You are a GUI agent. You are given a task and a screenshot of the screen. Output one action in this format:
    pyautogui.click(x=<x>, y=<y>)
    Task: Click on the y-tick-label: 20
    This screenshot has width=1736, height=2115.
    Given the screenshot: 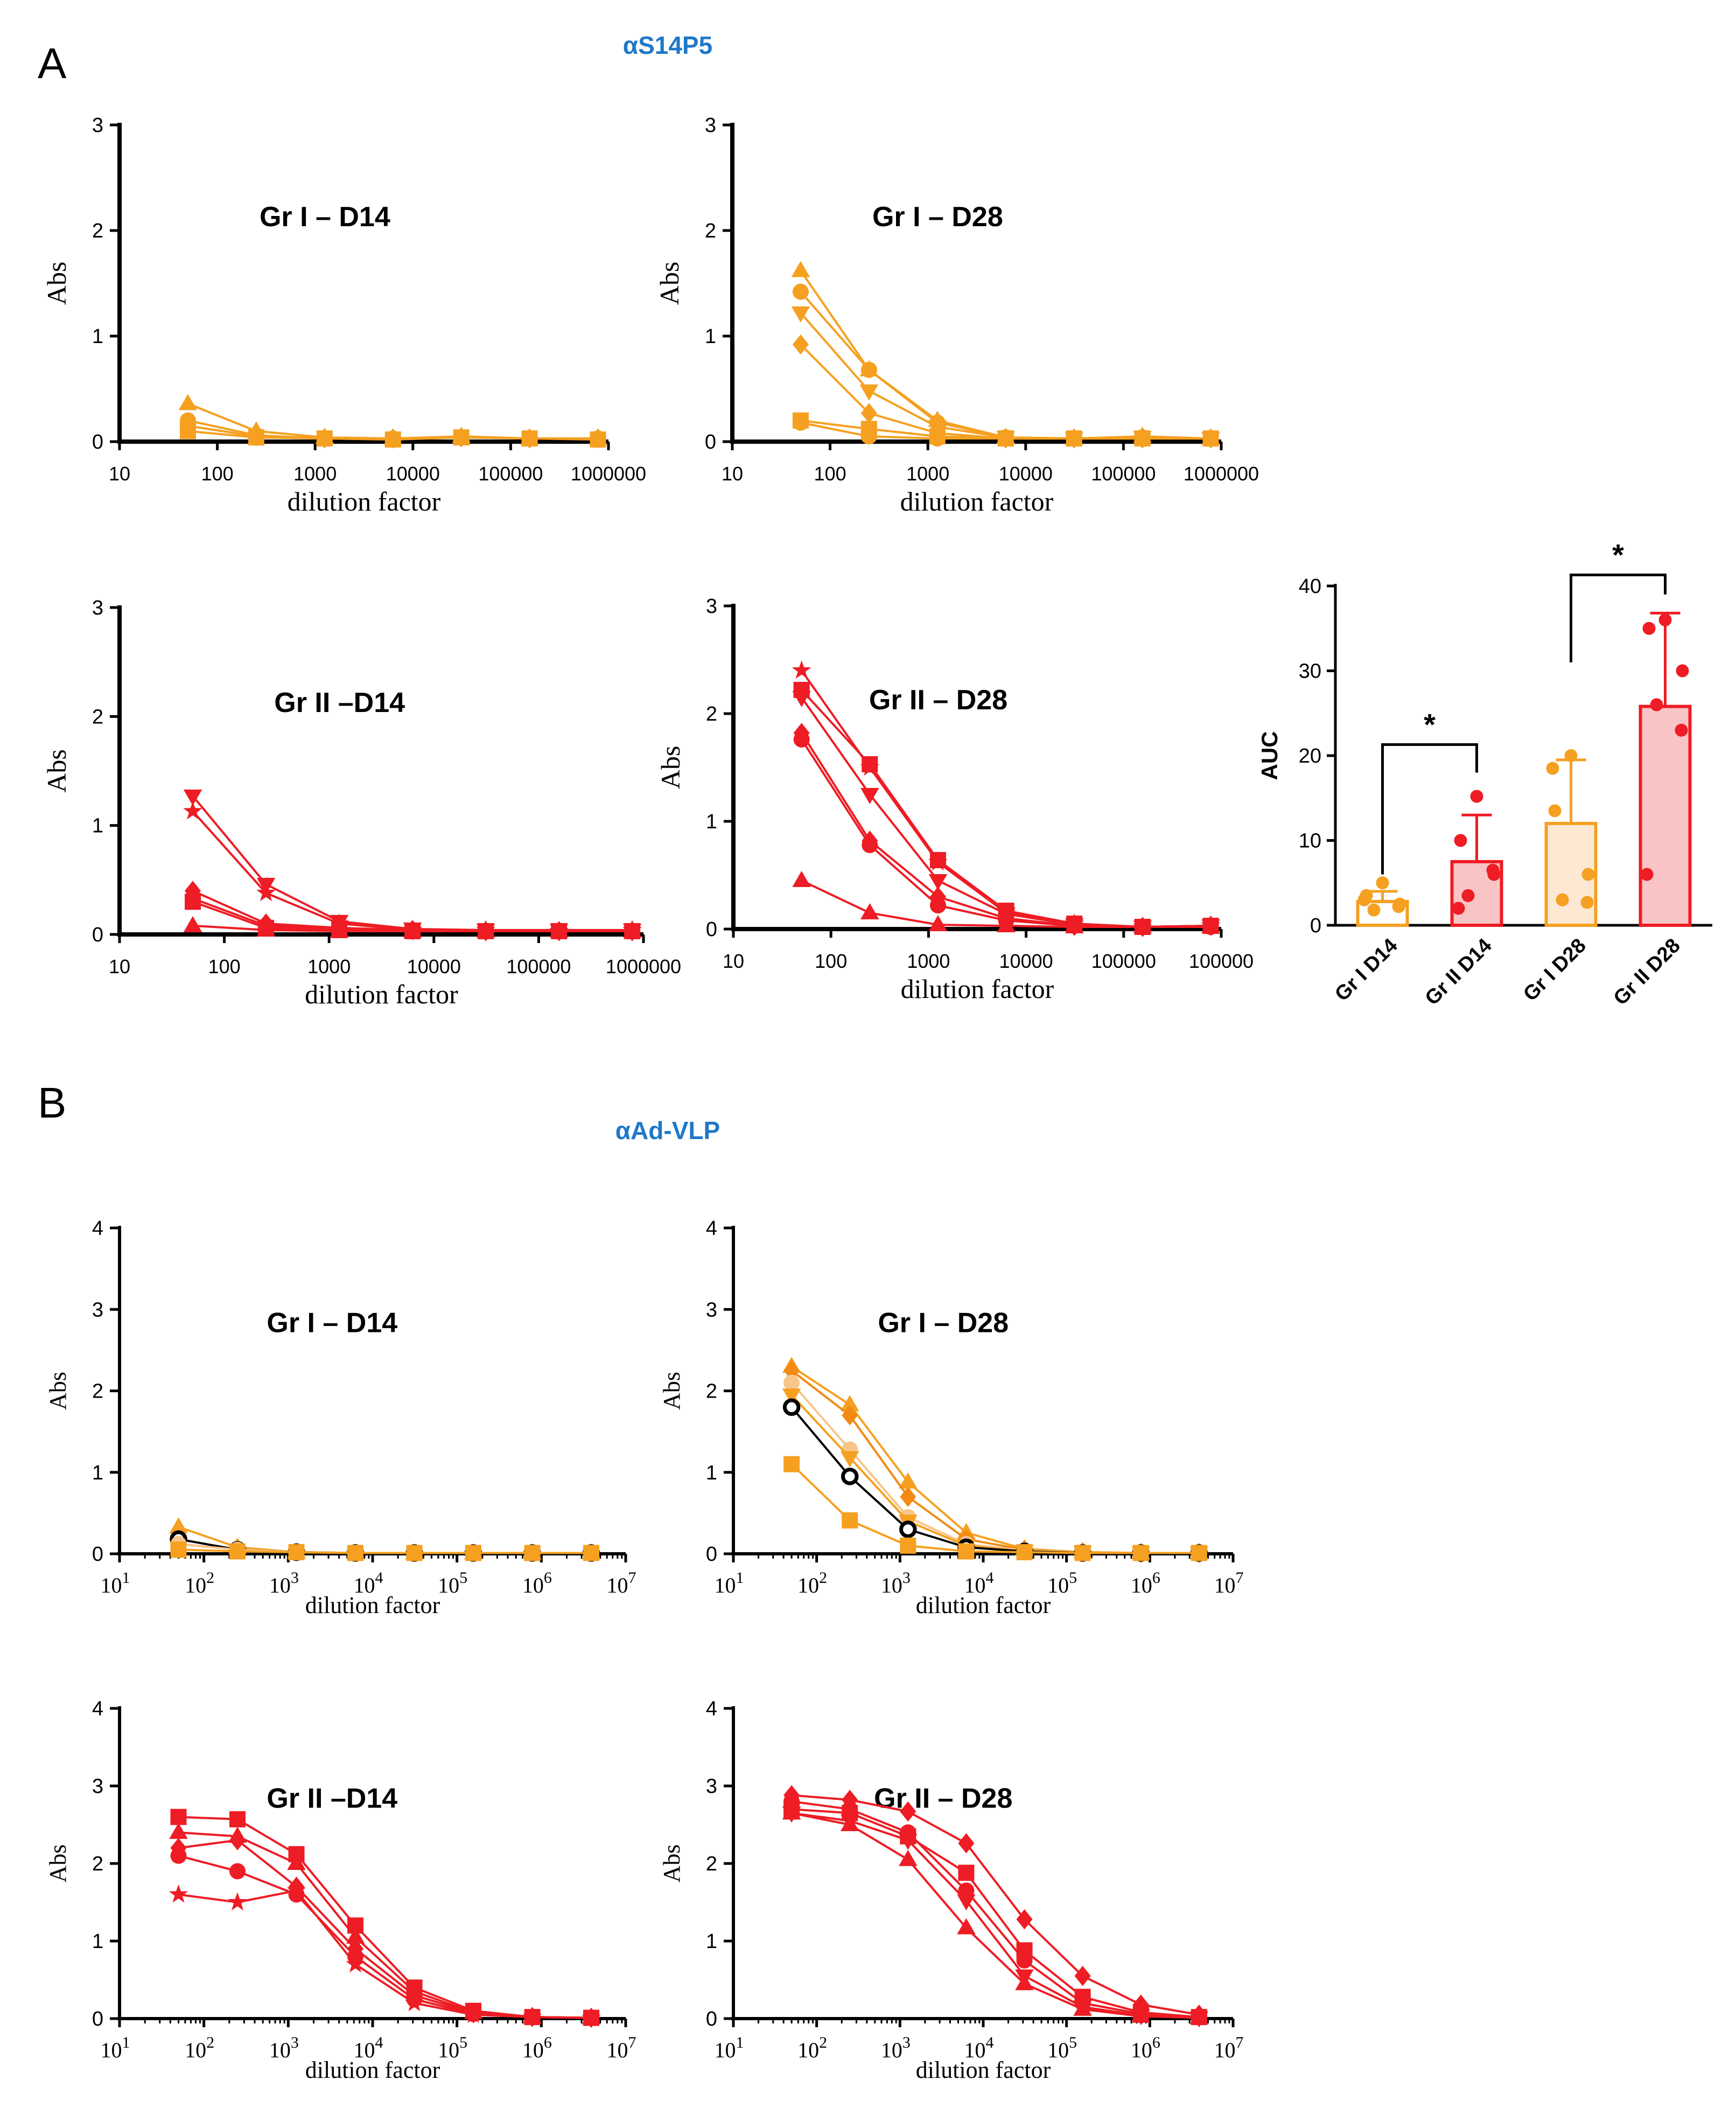 What is the action you would take?
    pyautogui.click(x=1310, y=756)
    